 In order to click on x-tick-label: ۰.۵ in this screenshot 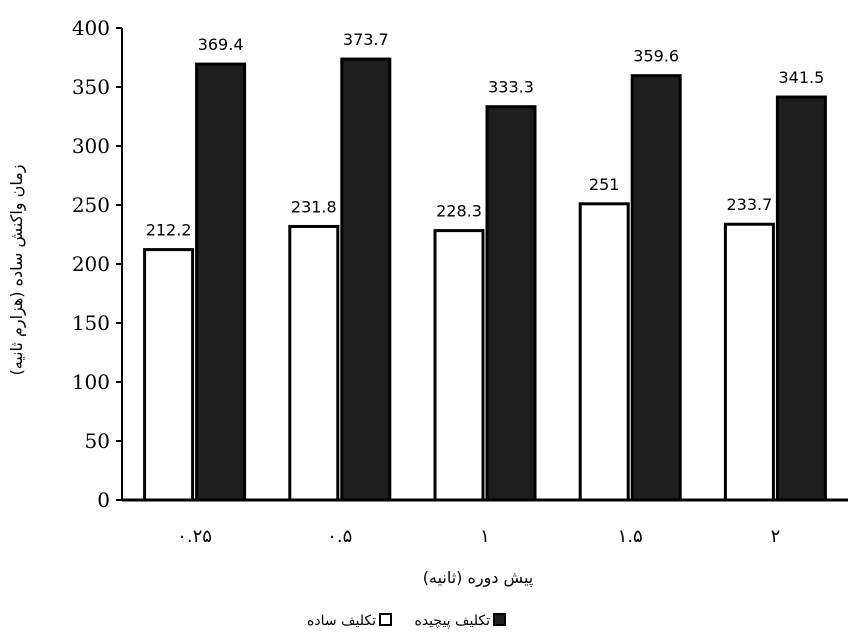, I will do `click(339, 536)`.